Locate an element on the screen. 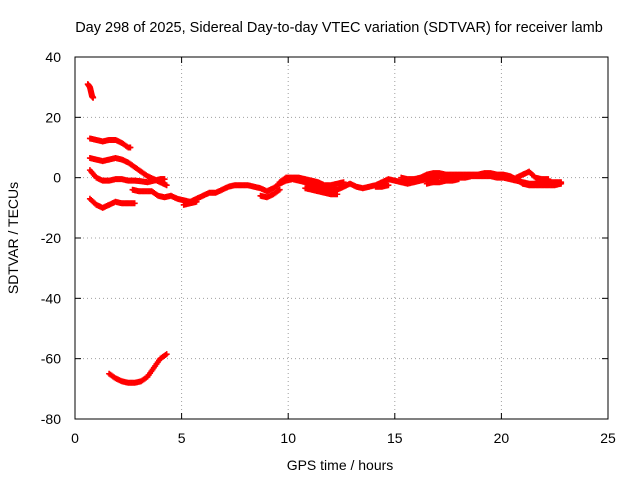 The image size is (640, 485). x-axis-label: GPS time / hours is located at coordinates (340, 465).